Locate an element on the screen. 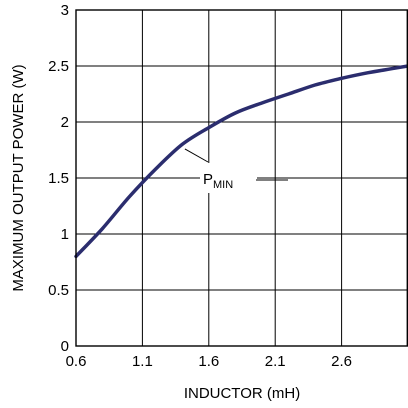  y-tick-label: 0 is located at coordinates (65, 346).